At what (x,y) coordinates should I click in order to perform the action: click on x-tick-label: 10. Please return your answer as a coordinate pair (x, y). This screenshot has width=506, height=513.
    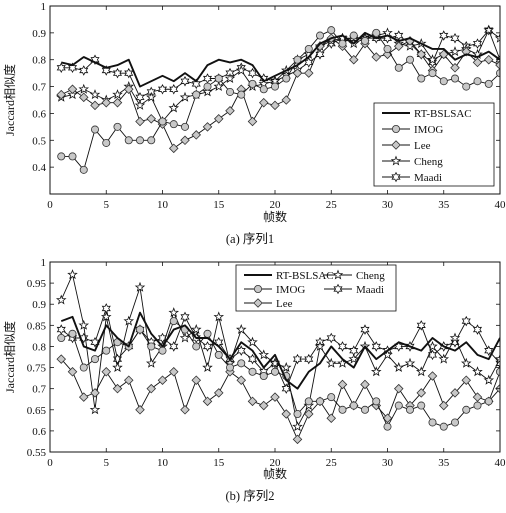
    Looking at the image, I should click on (163, 205).